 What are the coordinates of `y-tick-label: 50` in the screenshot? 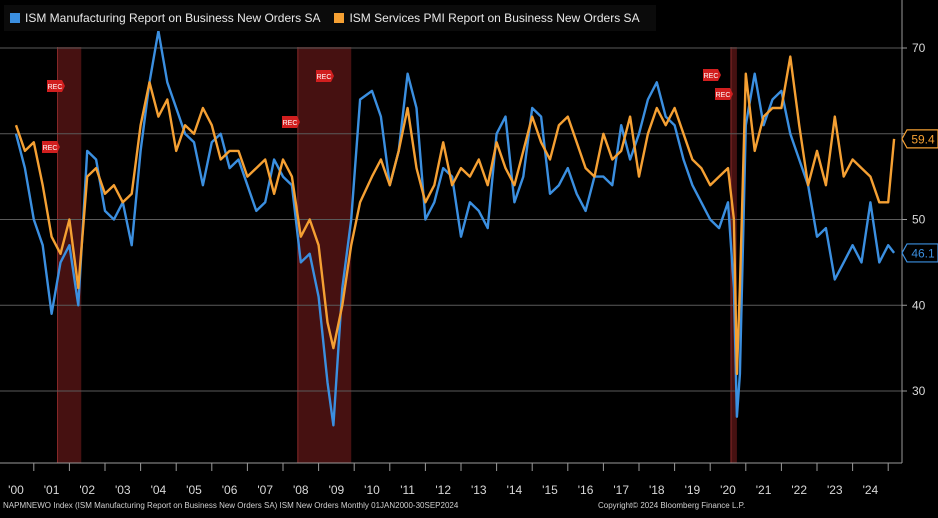 It's located at (919, 220).